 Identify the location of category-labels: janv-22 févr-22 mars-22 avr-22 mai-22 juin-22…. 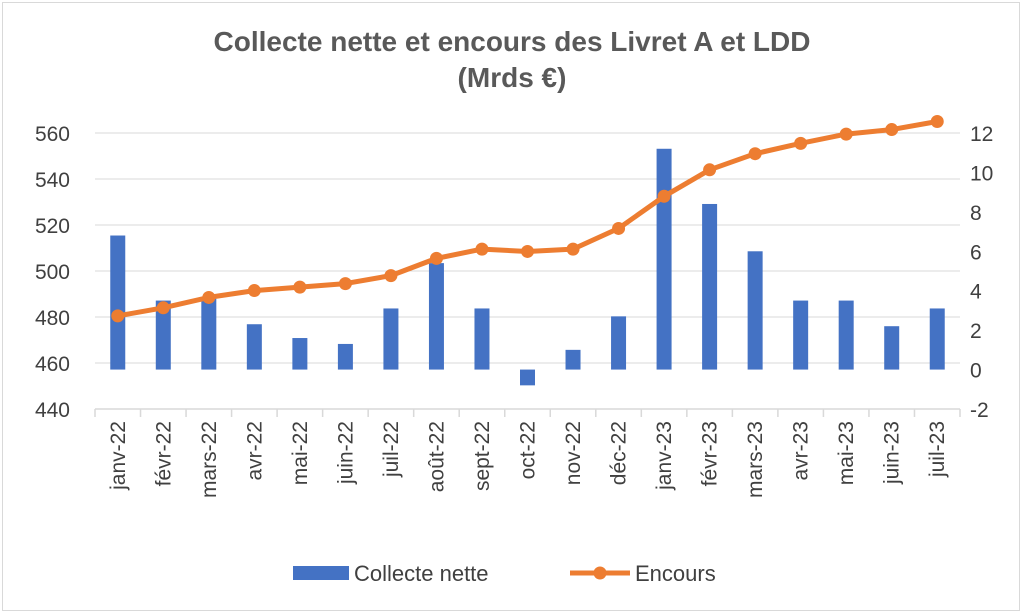
(528, 459).